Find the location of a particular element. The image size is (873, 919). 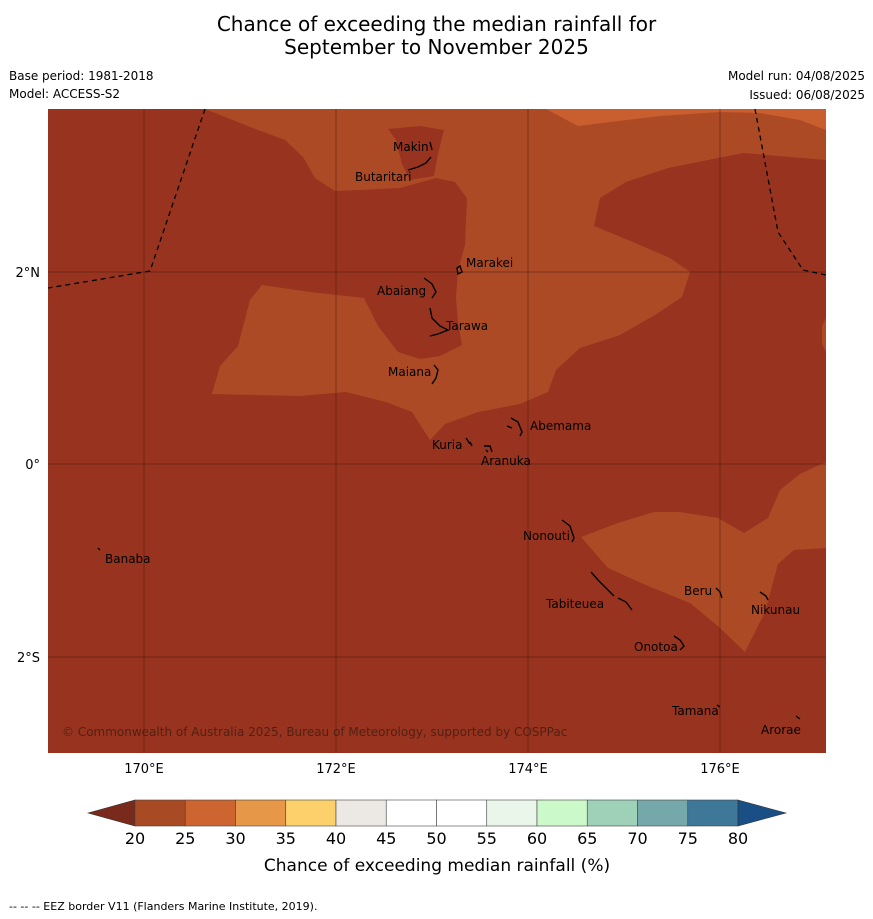

base-period: Base period: 1981-2018 is located at coordinates (81, 76).